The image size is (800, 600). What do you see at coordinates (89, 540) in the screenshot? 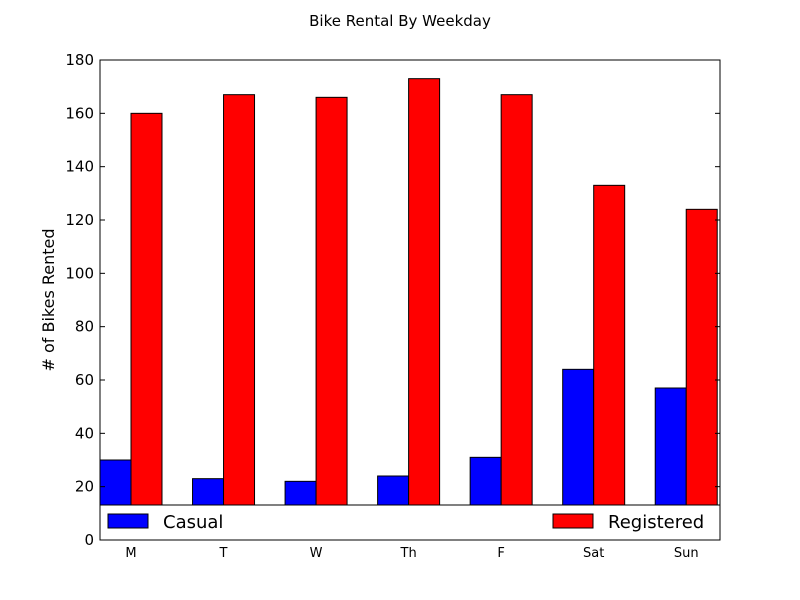
I see `y-tick-label: 0` at bounding box center [89, 540].